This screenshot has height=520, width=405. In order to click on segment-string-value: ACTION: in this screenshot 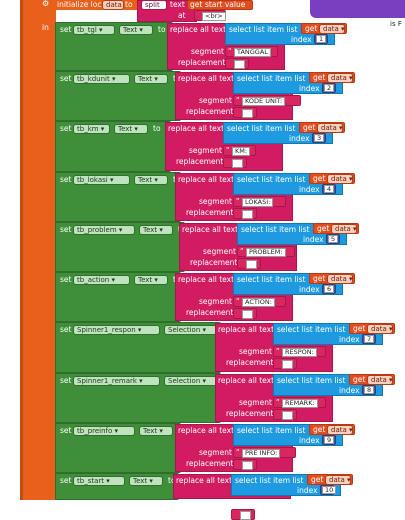, I will do `click(258, 302)`.